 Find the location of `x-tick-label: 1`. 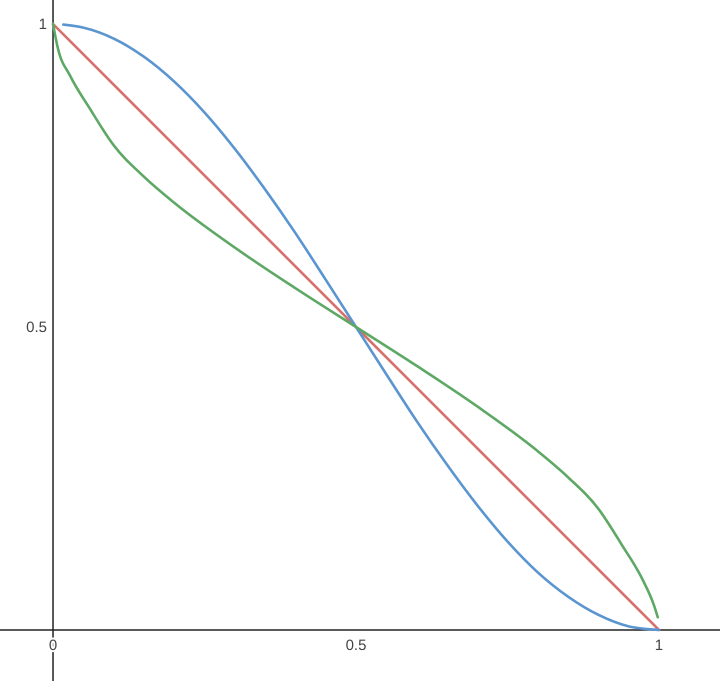

x-tick-label: 1 is located at coordinates (659, 645).